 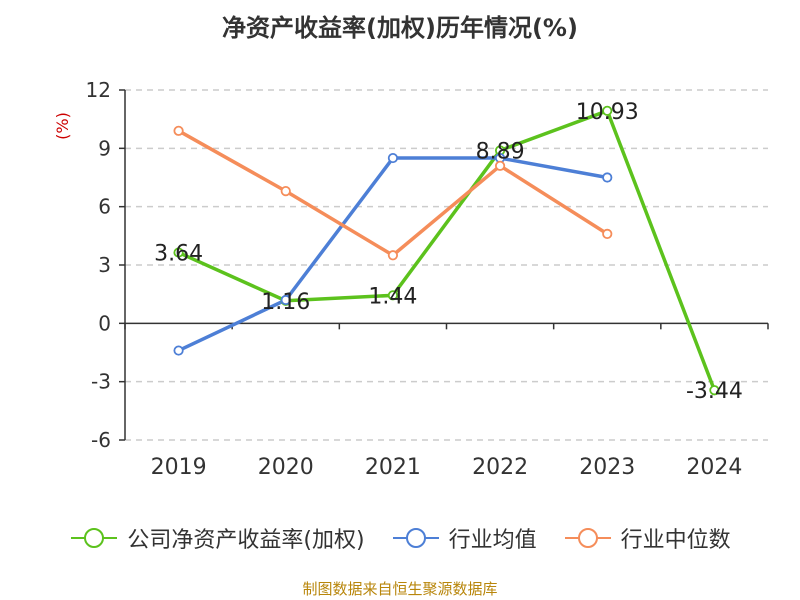 I want to click on x-tick-label: 2024, so click(x=714, y=467).